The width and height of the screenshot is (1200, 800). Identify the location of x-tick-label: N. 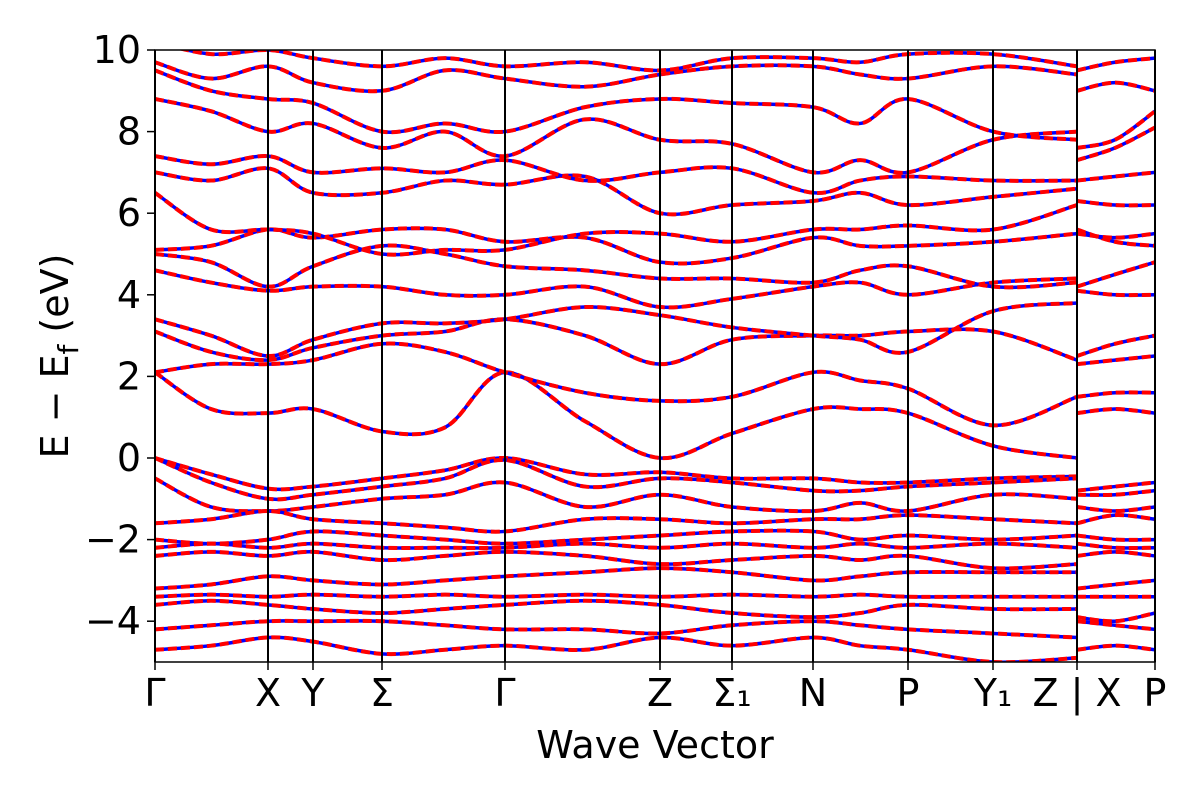
(813, 693).